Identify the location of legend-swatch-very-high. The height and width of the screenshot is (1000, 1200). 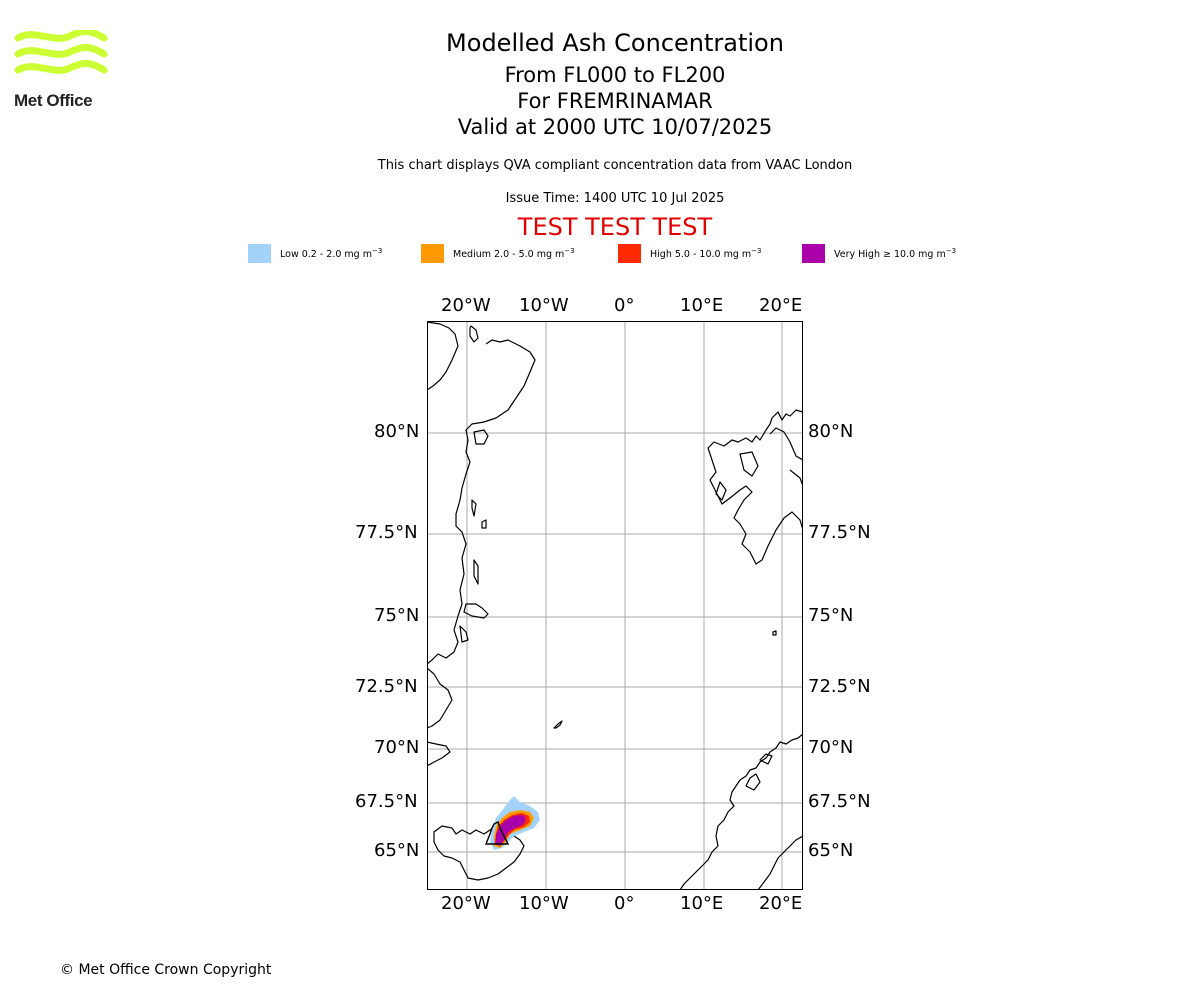
(813, 253).